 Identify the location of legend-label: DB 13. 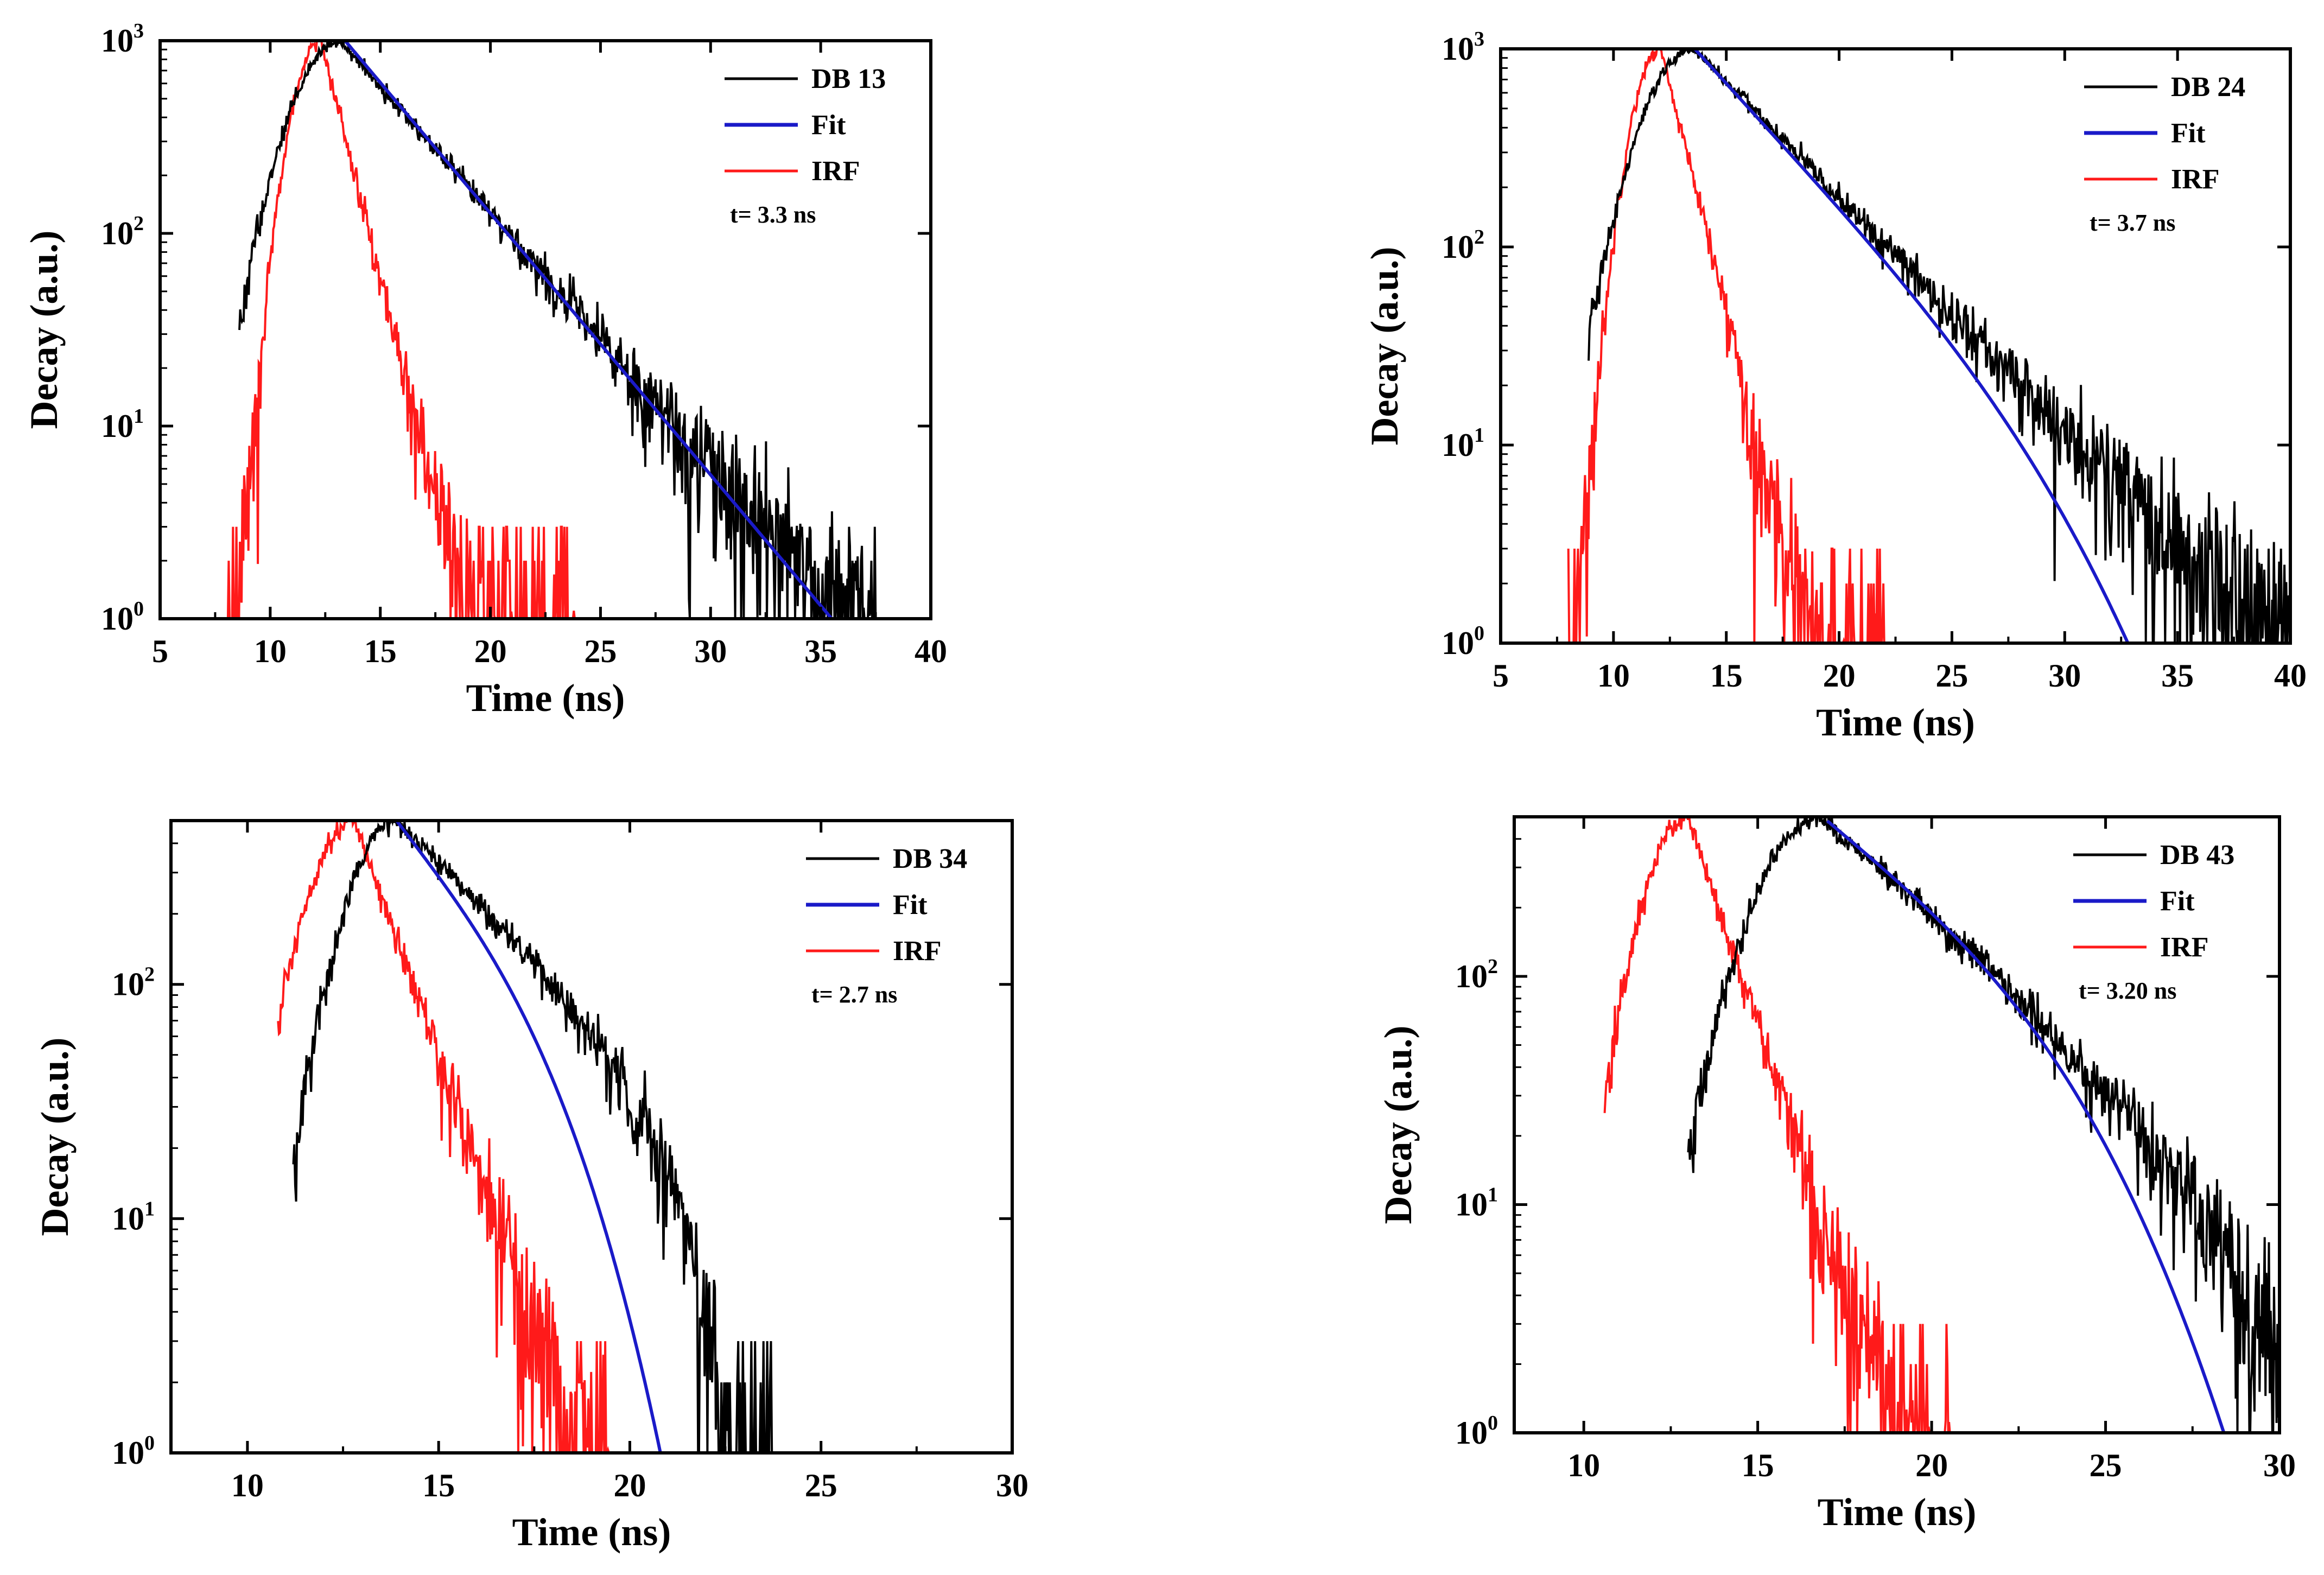
(848, 78).